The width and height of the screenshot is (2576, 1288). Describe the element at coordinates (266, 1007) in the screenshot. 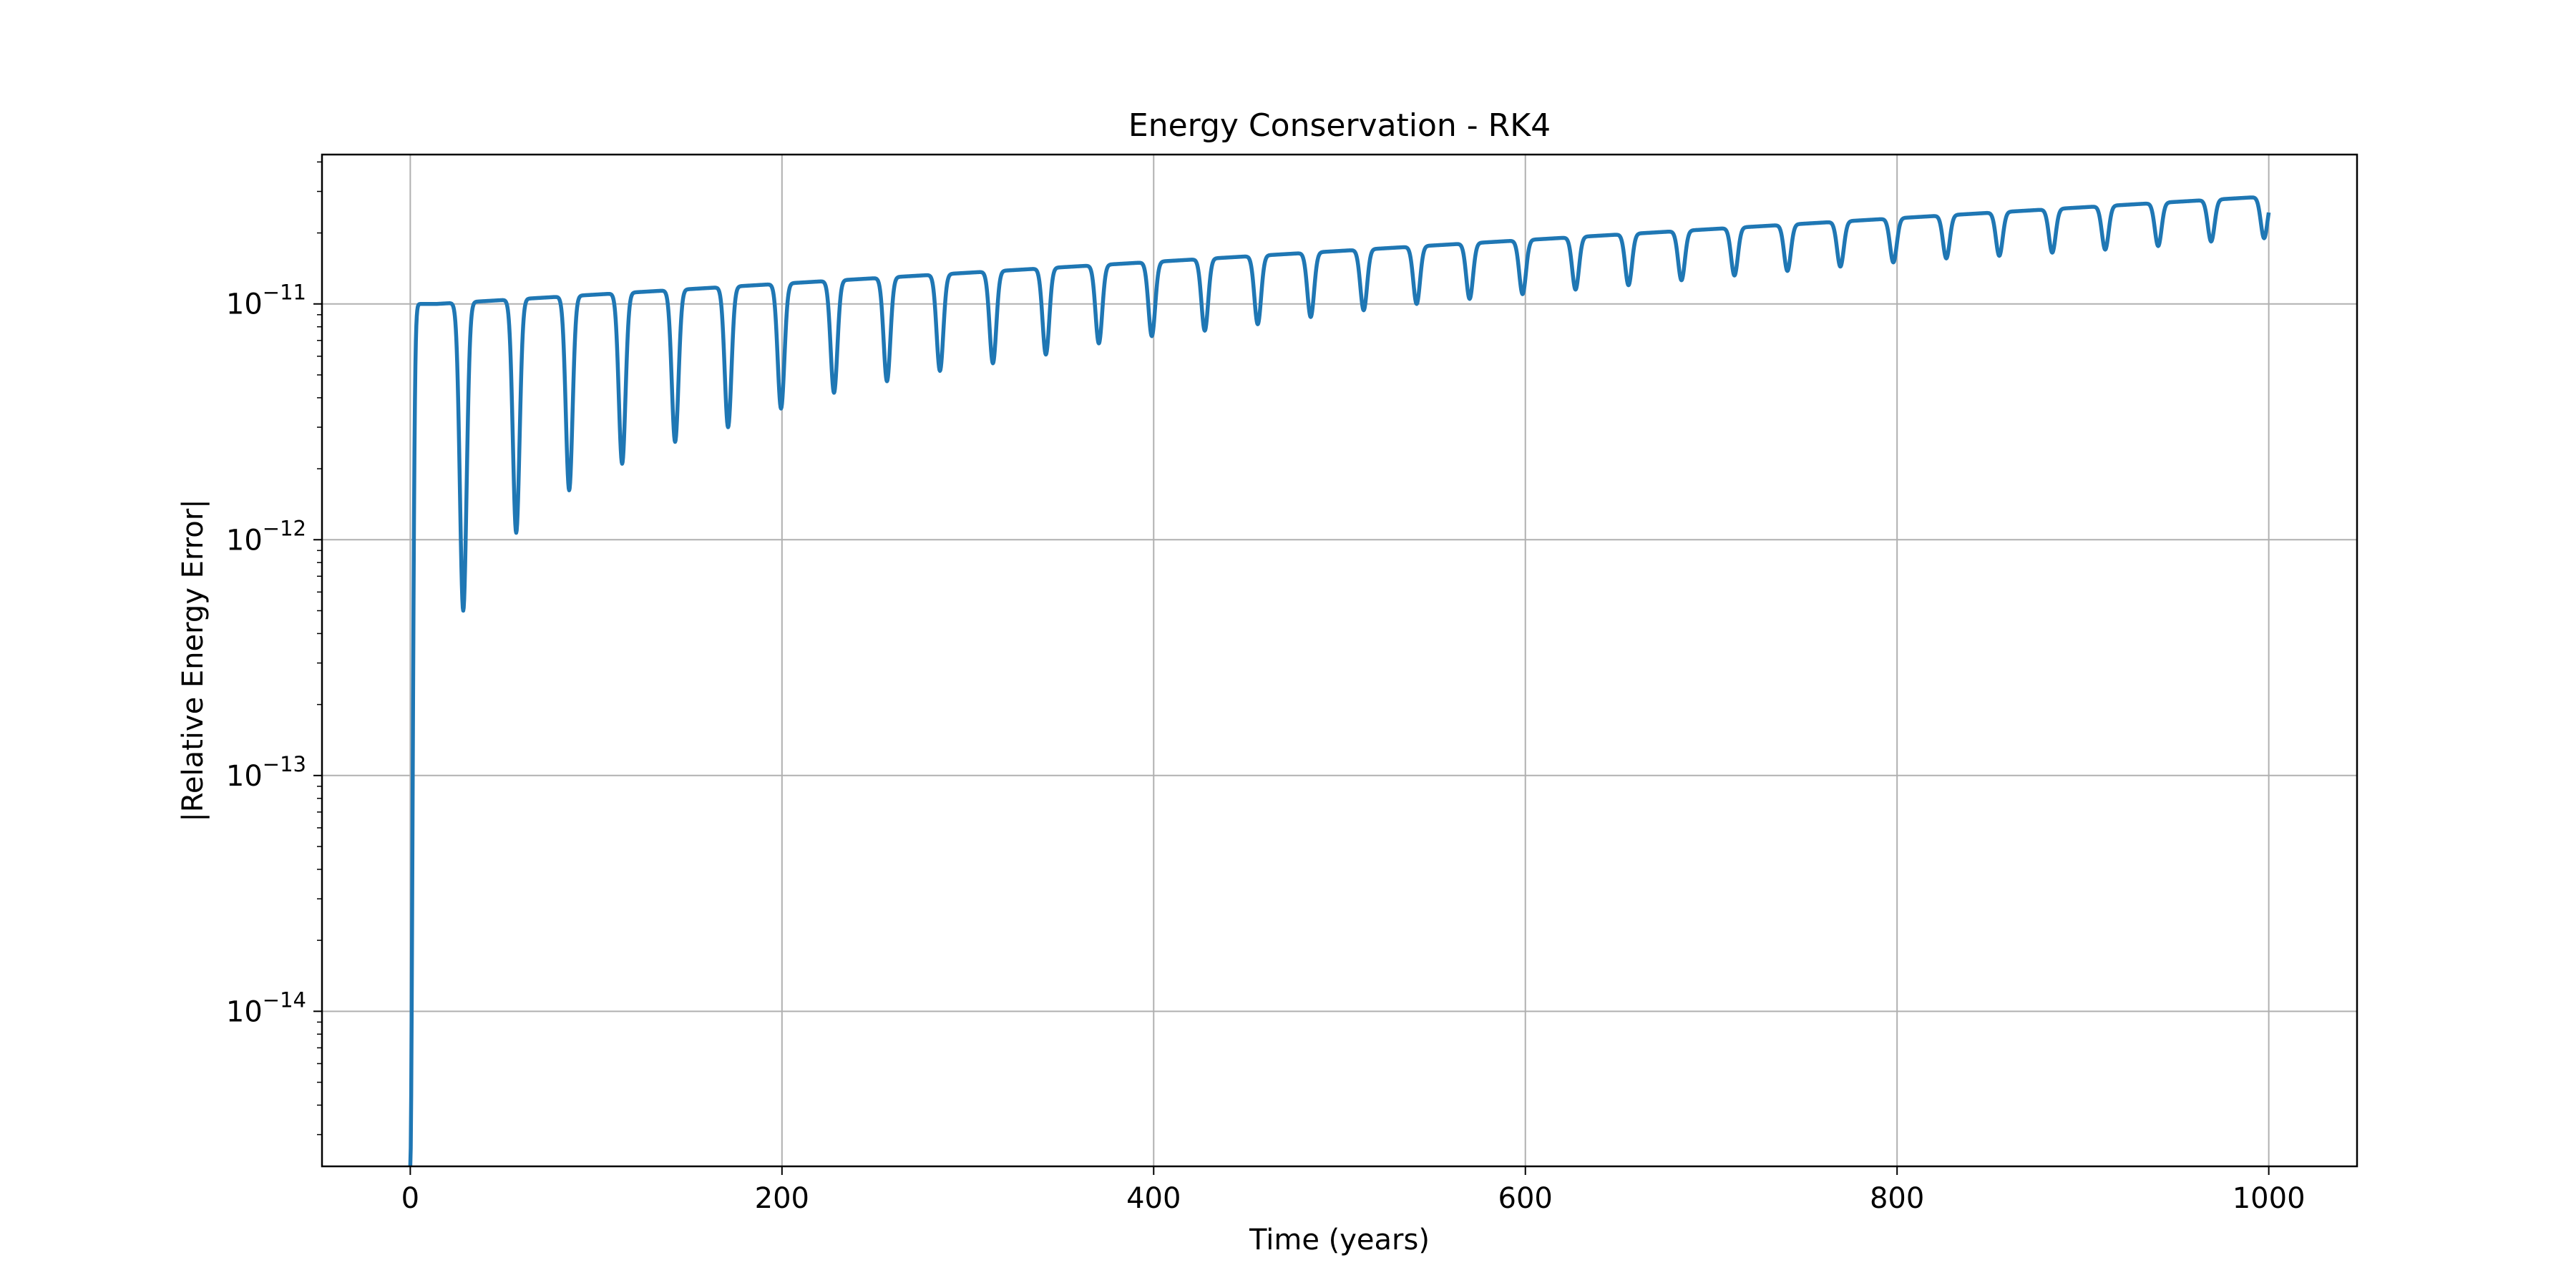

I see `y-tick-label: 10−14` at that location.